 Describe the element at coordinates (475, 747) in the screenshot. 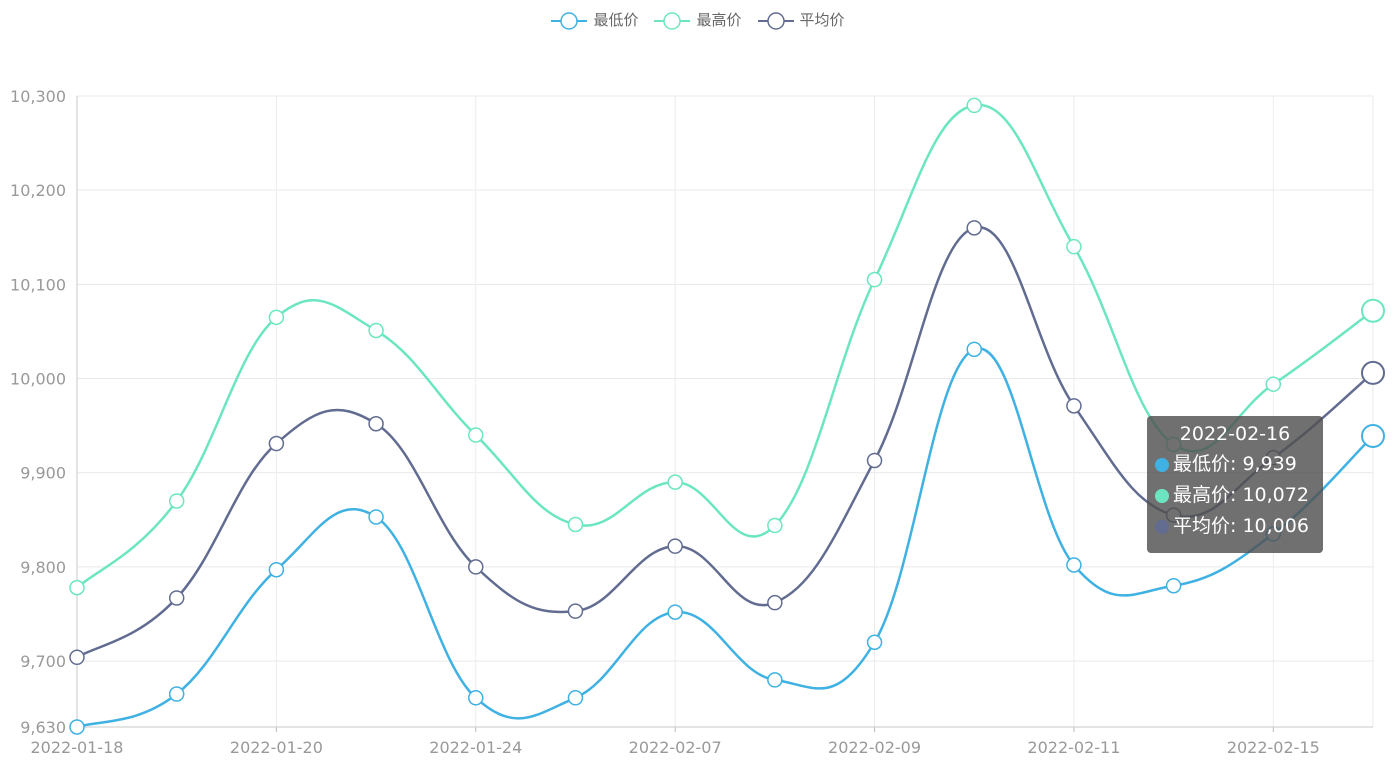

I see `x-tick-label: 2022-01-24` at that location.